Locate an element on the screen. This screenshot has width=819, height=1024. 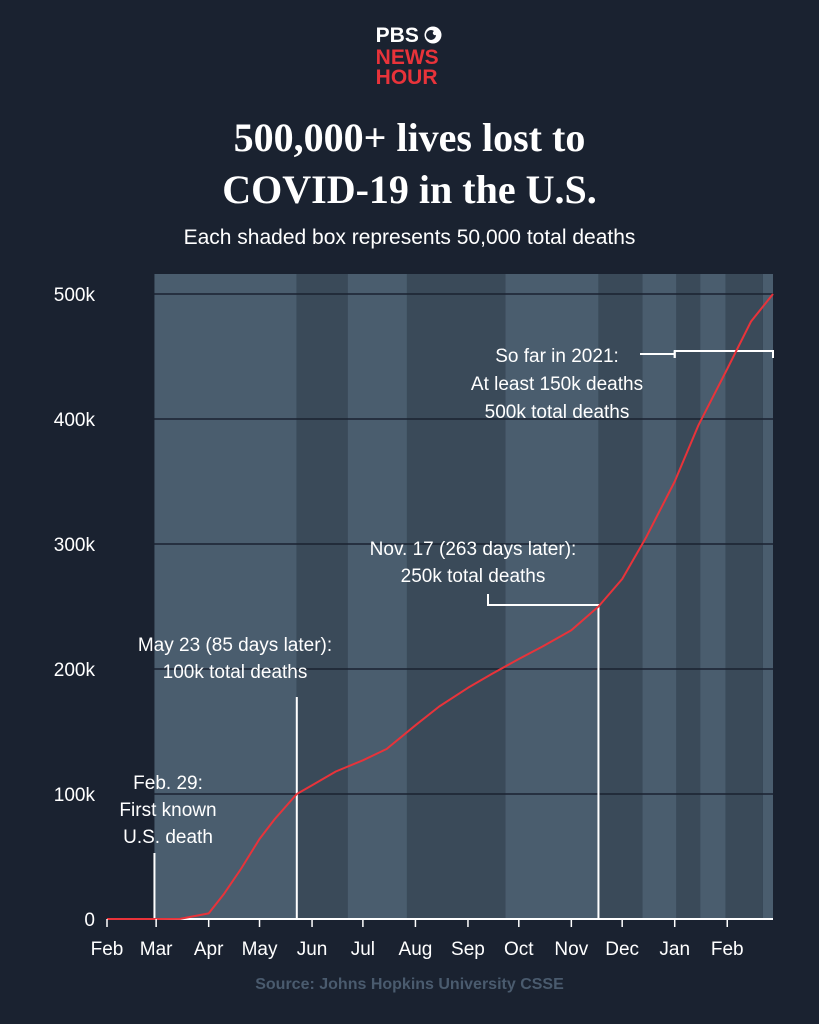
annotation-feb29-text: U.S. death is located at coordinates (168, 837).